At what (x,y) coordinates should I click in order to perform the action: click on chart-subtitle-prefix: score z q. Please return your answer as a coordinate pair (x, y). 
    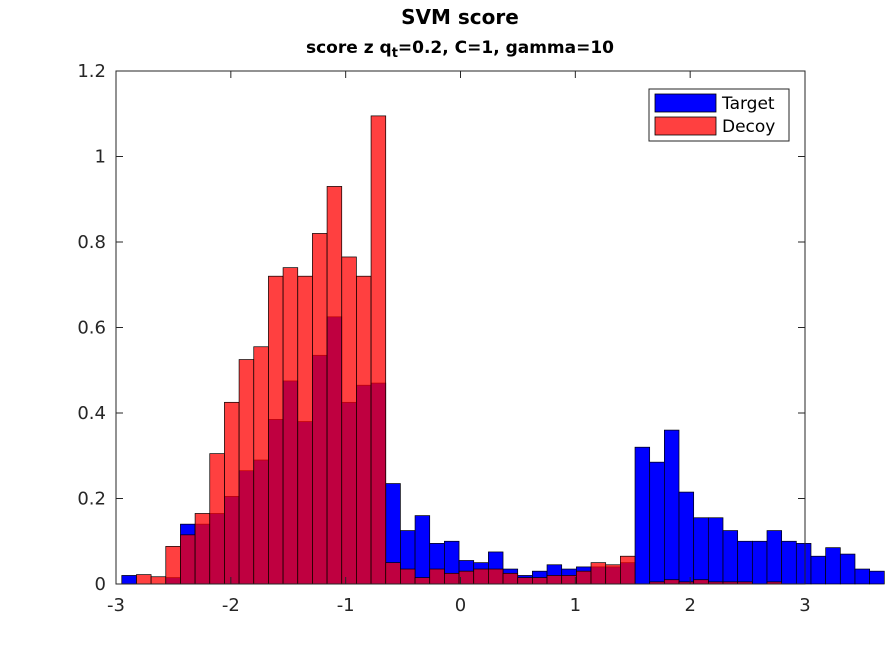
    Looking at the image, I should click on (349, 48).